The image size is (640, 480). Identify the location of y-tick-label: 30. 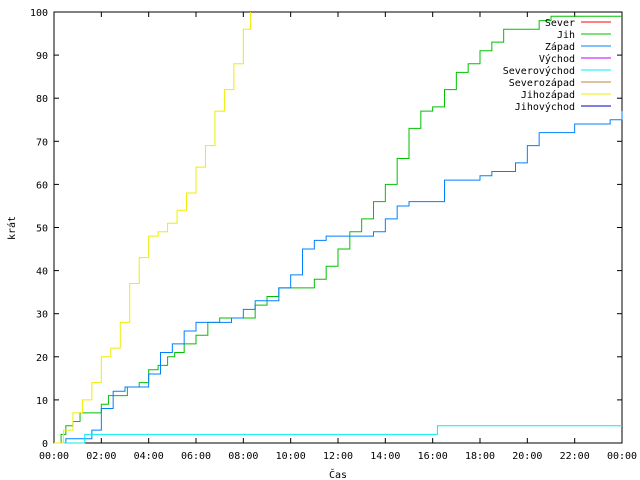
(42, 315).